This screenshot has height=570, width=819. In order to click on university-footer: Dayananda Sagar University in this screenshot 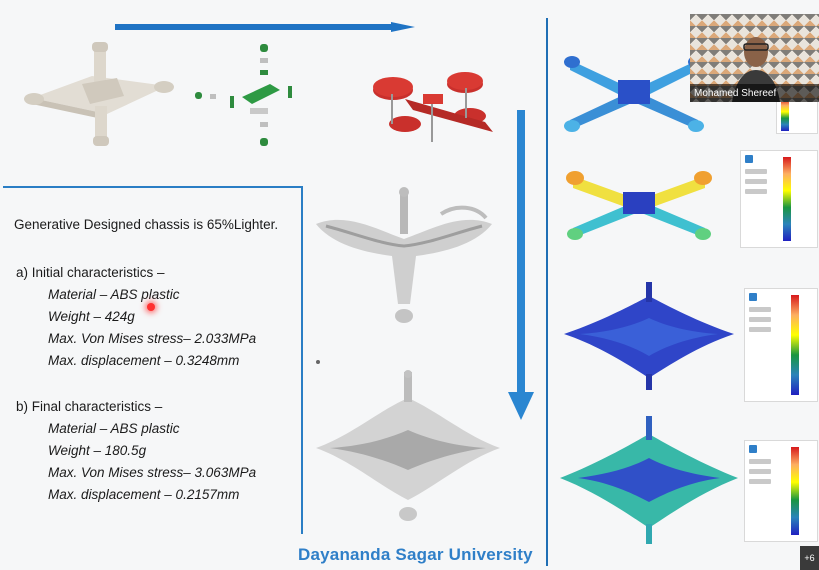, I will do `click(415, 554)`.